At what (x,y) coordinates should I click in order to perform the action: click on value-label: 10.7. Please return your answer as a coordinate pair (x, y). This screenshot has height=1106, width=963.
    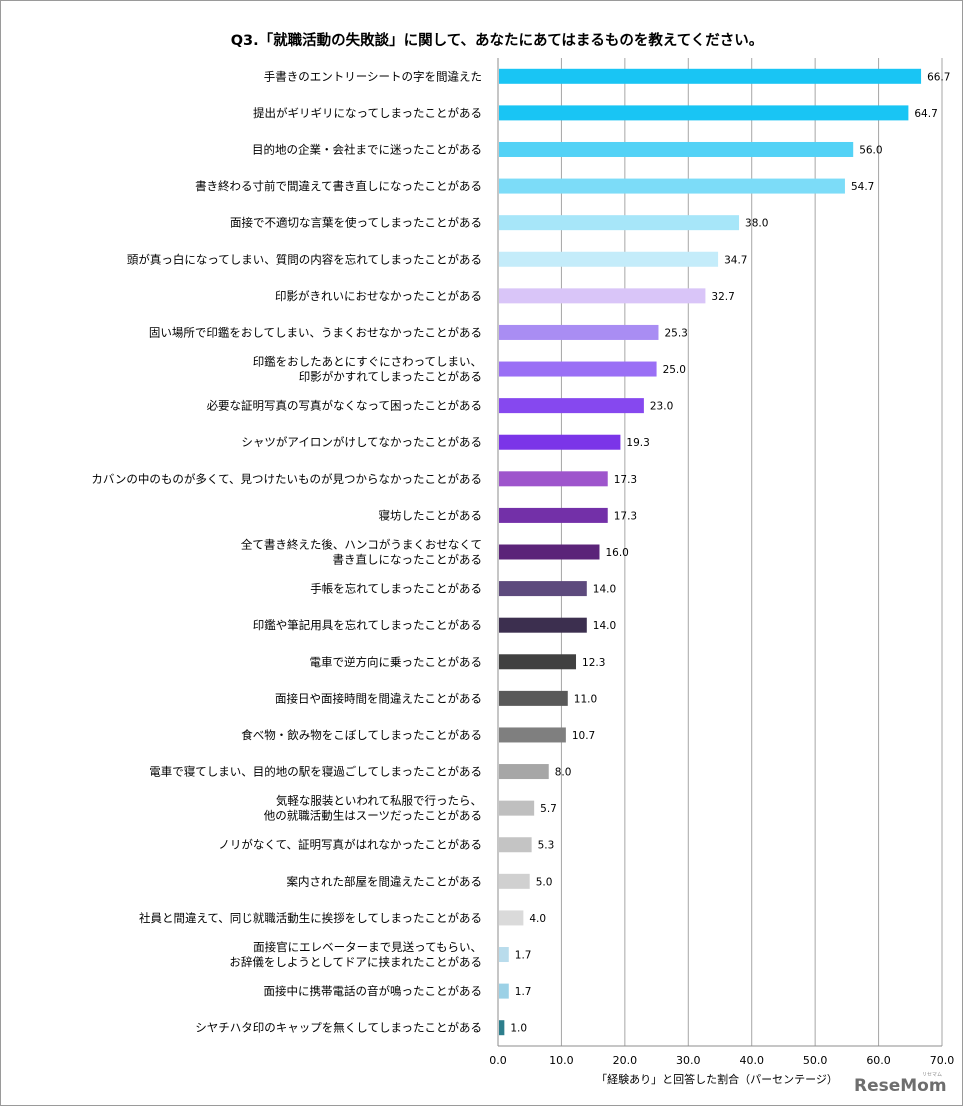
    Looking at the image, I should click on (583, 736).